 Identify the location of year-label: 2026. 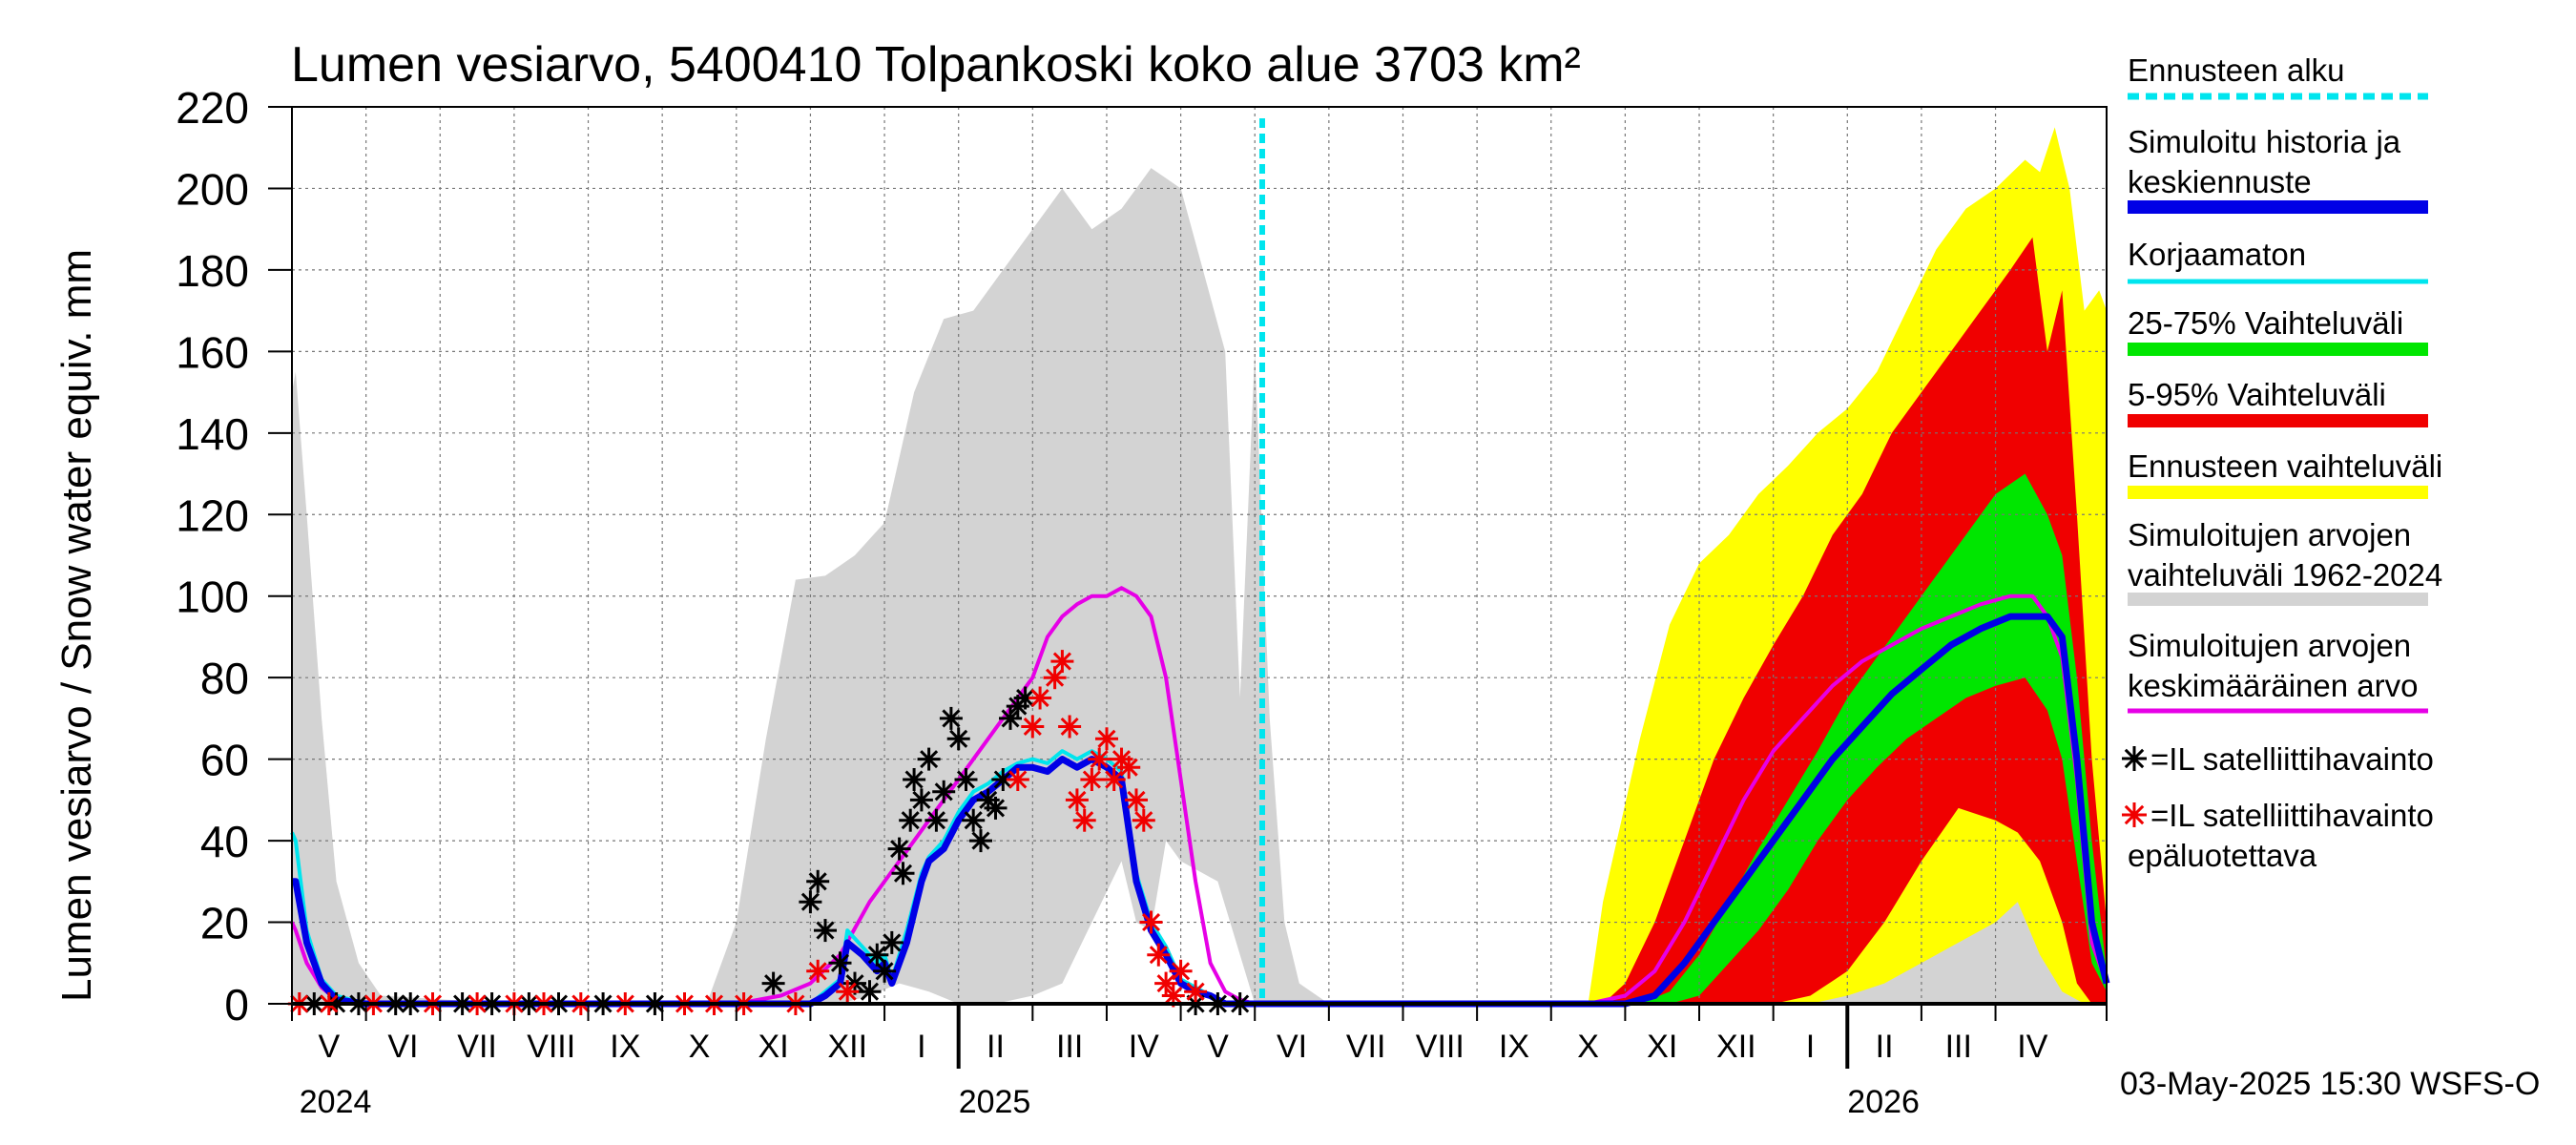
(1883, 1102).